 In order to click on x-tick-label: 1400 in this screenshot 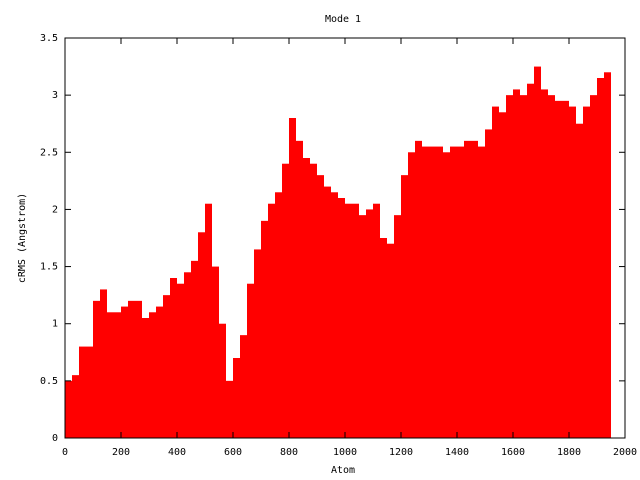, I will do `click(457, 452)`.